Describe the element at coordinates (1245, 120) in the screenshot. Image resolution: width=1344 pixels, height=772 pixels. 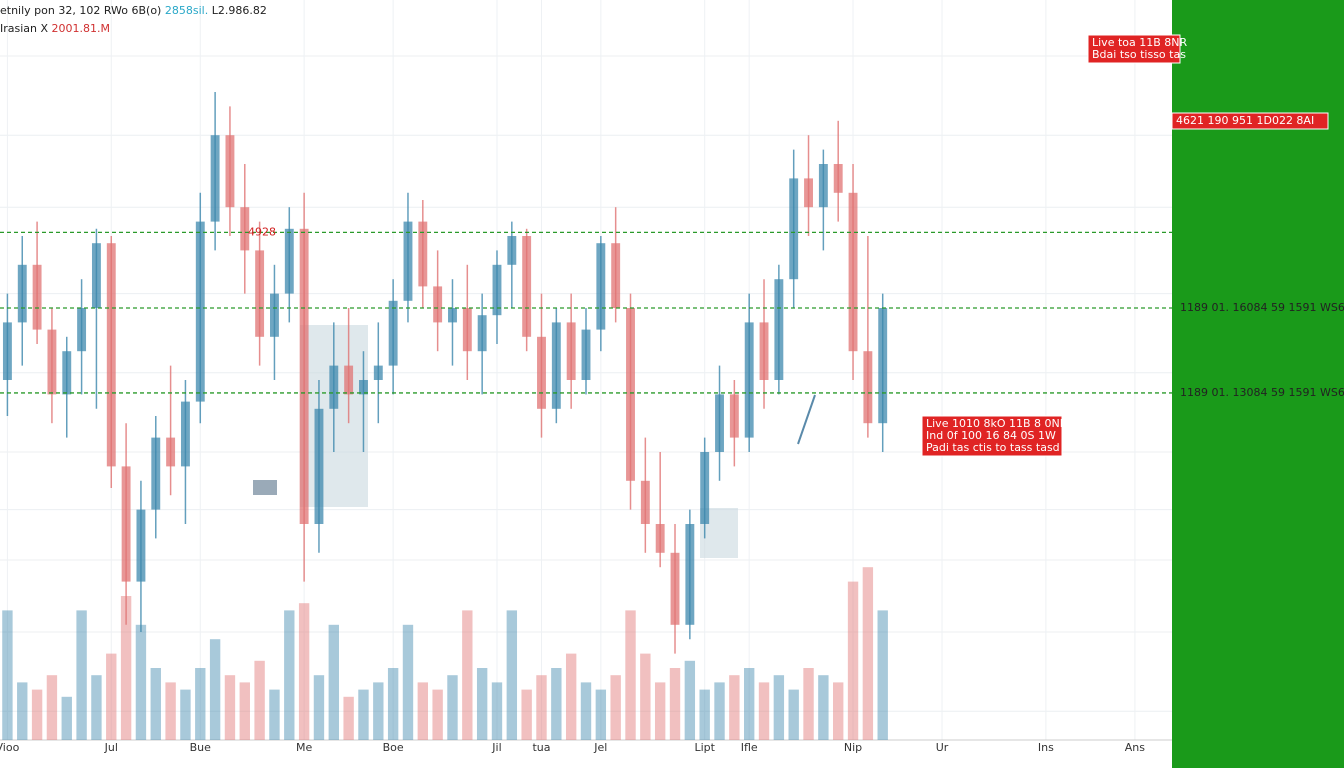
I see `annotation-text: 4621 190 951 1D022 8AI` at that location.